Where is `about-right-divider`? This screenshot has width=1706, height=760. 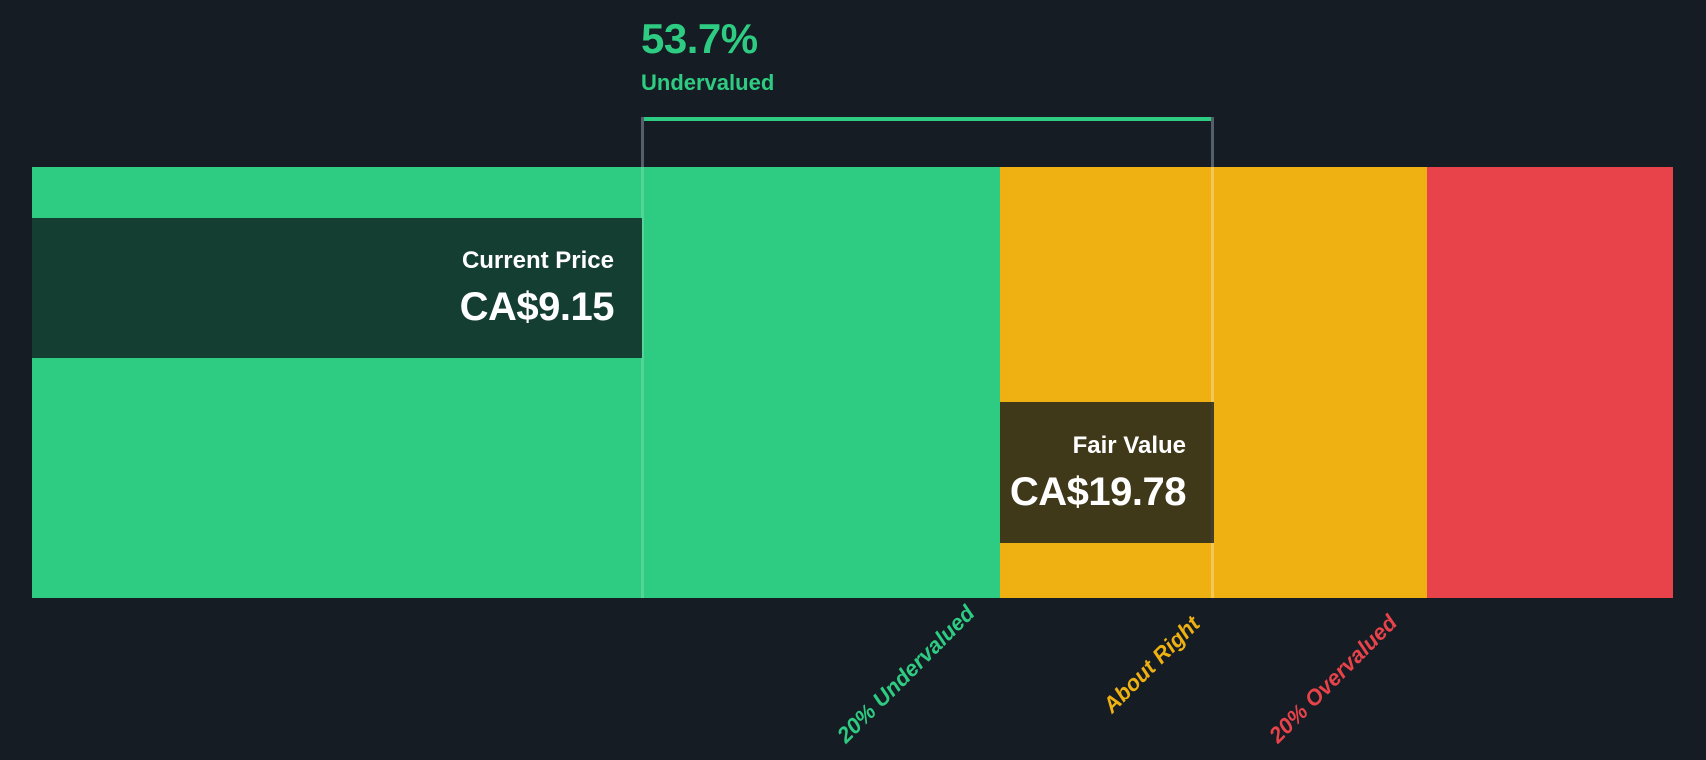 about-right-divider is located at coordinates (1212, 382).